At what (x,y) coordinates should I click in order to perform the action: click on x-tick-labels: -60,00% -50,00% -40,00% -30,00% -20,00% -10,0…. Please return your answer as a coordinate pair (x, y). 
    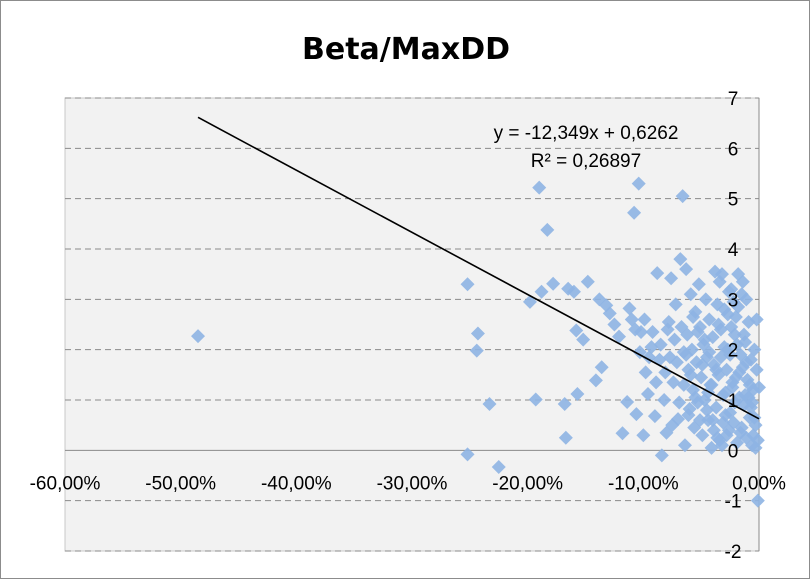
    Looking at the image, I should click on (408, 483).